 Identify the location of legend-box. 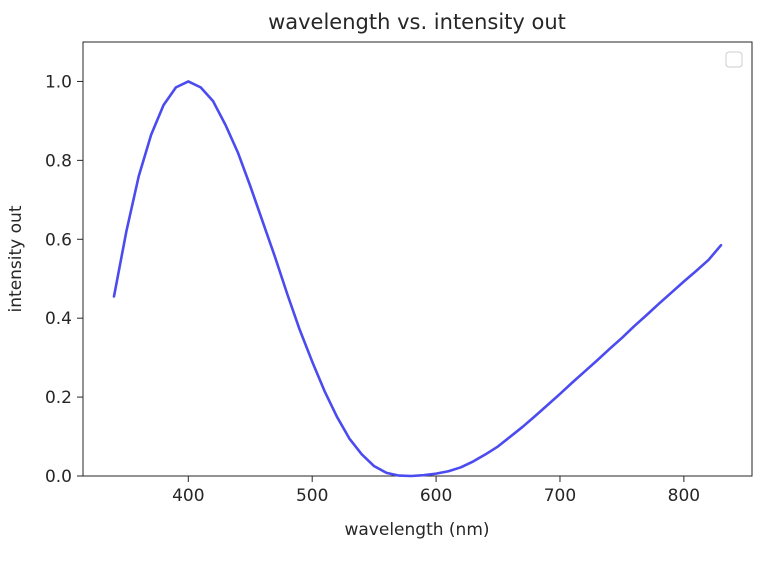
(734, 59).